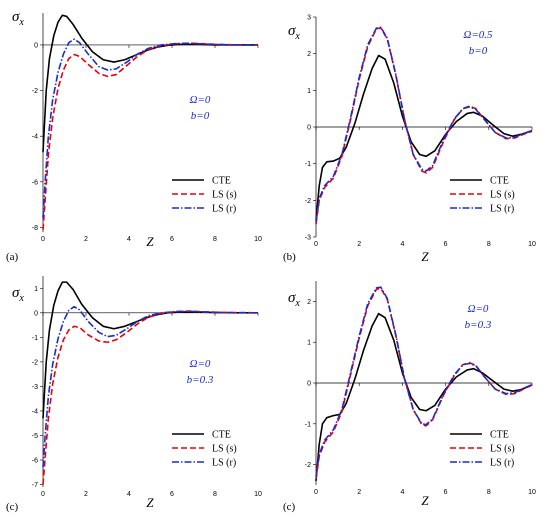 The image size is (550, 522). Describe the element at coordinates (35, 485) in the screenshot. I see `y-tick-label: -7` at that location.